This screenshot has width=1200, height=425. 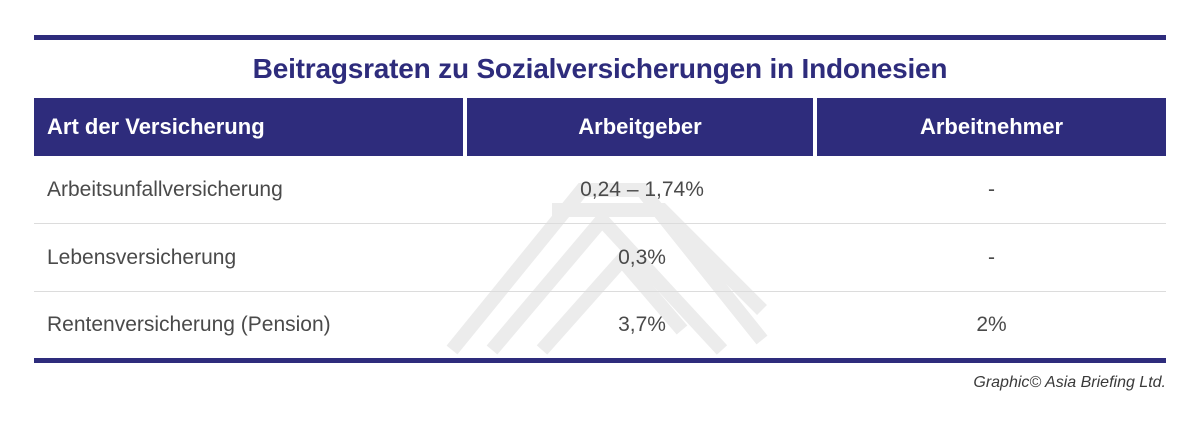 What do you see at coordinates (600, 360) in the screenshot?
I see `bottom-rule` at bounding box center [600, 360].